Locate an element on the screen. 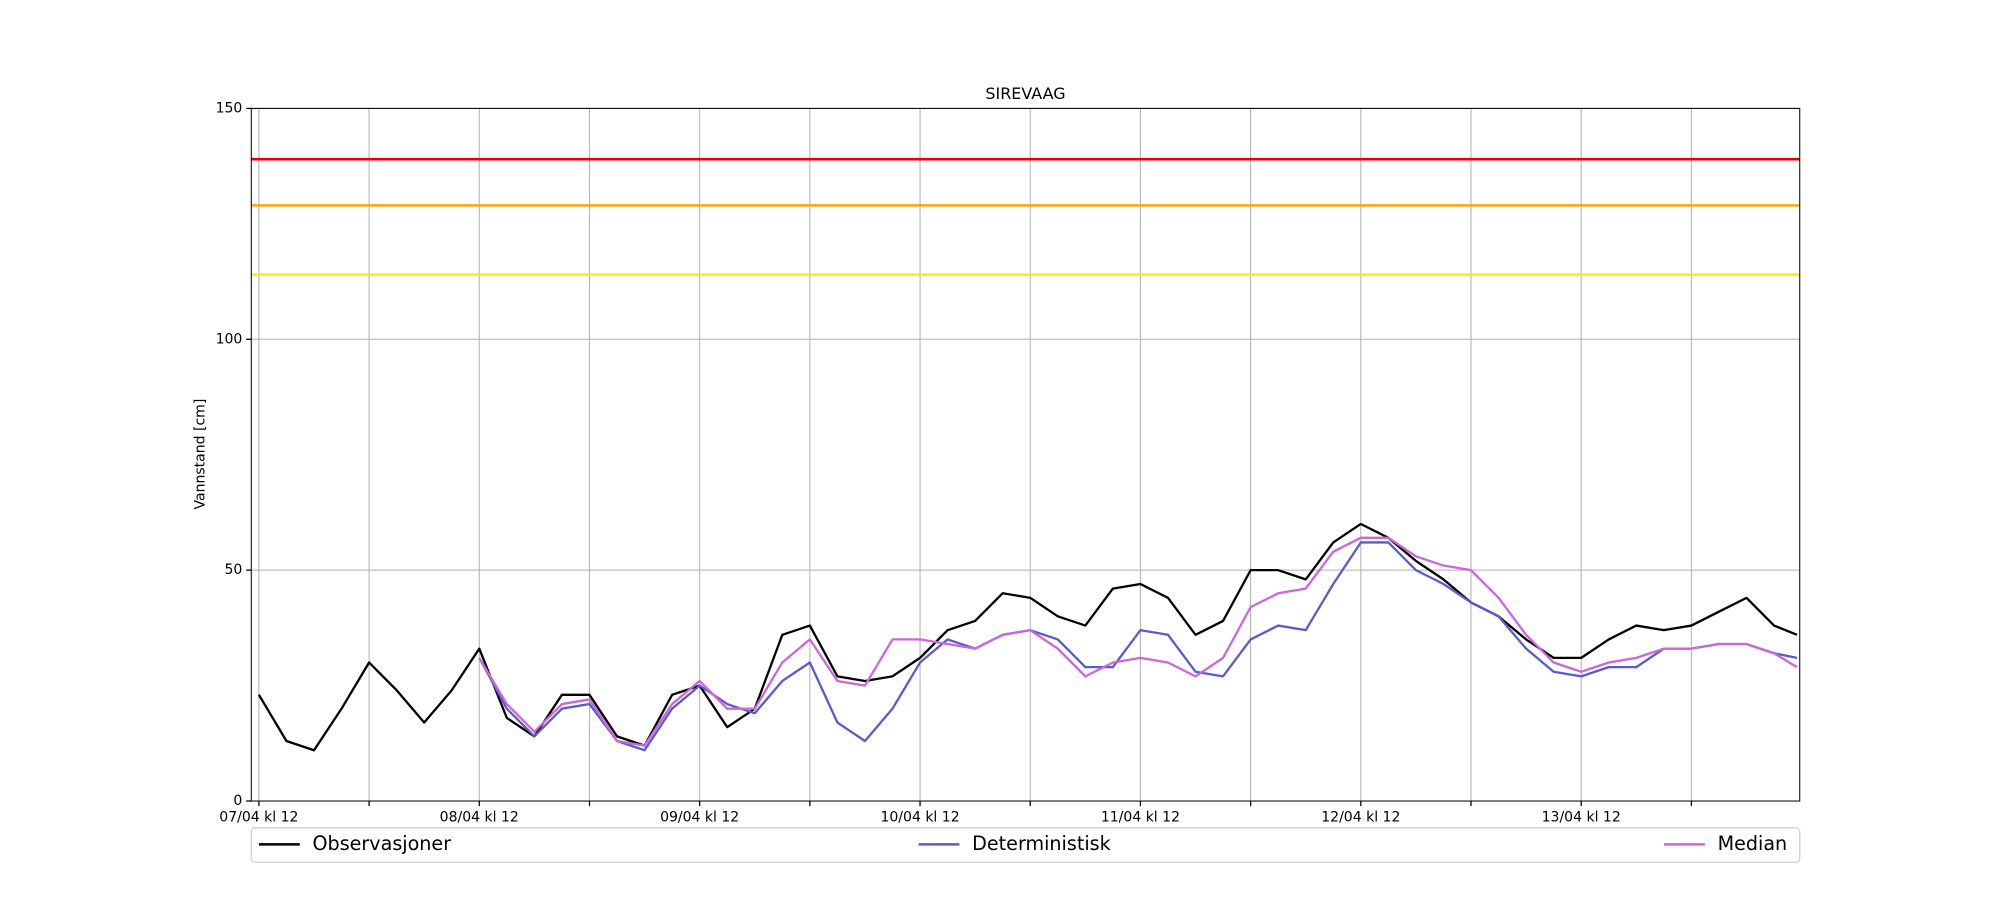 Image resolution: width=2000 pixels, height=900 pixels. legend-label: Observasjoner is located at coordinates (382, 843).